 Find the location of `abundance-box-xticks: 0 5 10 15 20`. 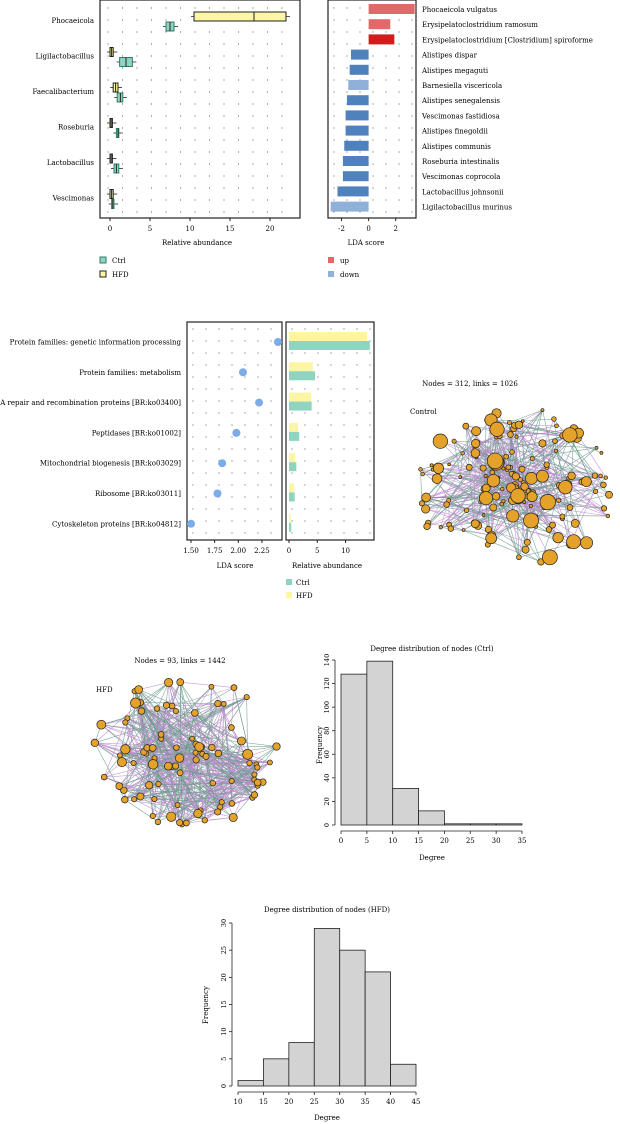

abundance-box-xticks: 0 5 10 15 20 is located at coordinates (191, 225).